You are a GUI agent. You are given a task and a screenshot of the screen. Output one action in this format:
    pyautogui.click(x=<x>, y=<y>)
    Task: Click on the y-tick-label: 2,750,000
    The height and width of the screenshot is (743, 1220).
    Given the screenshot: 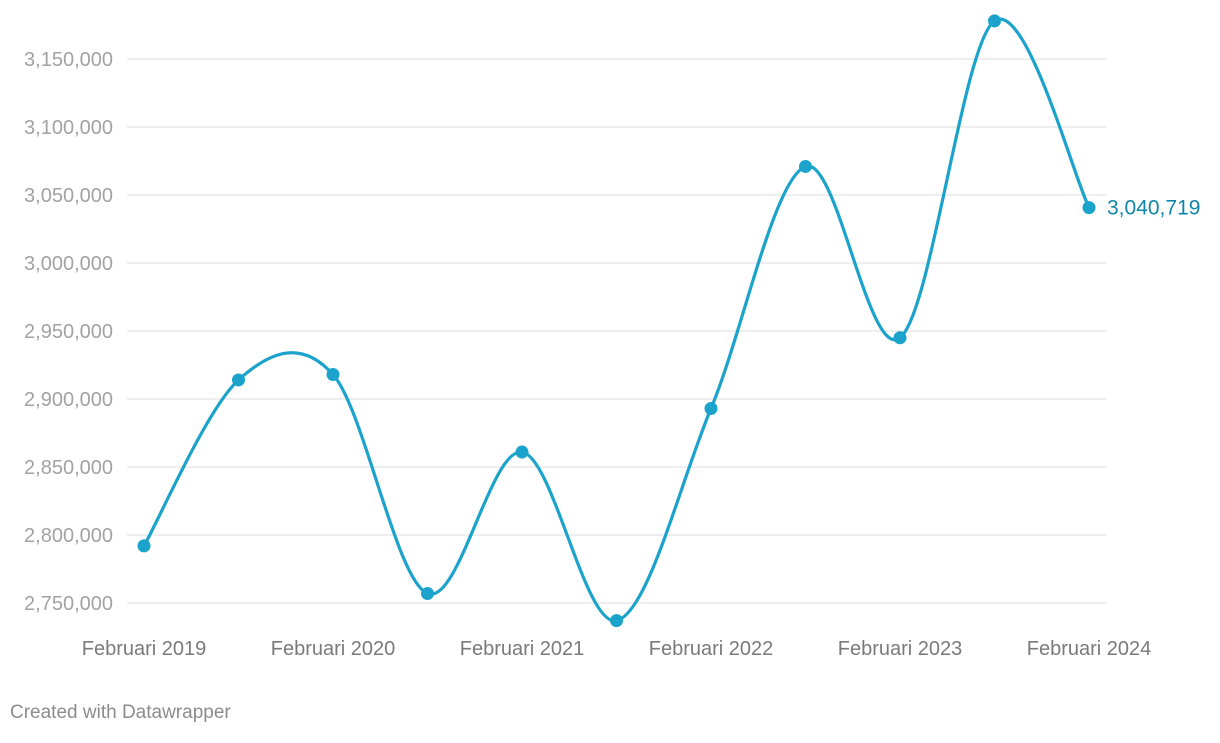 What is the action you would take?
    pyautogui.click(x=68, y=604)
    